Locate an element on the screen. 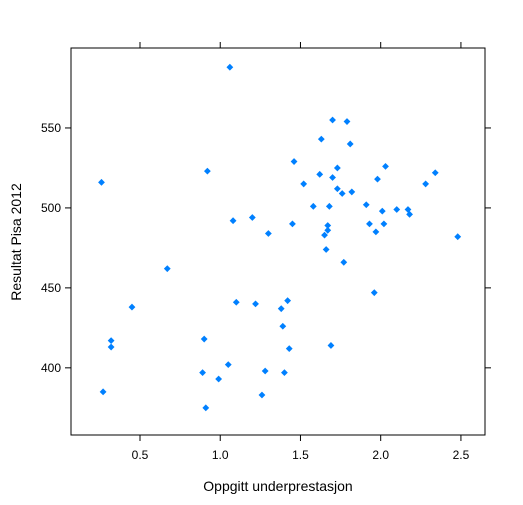 The width and height of the screenshot is (523, 505). x-tick-label: 2.0 is located at coordinates (380, 455).